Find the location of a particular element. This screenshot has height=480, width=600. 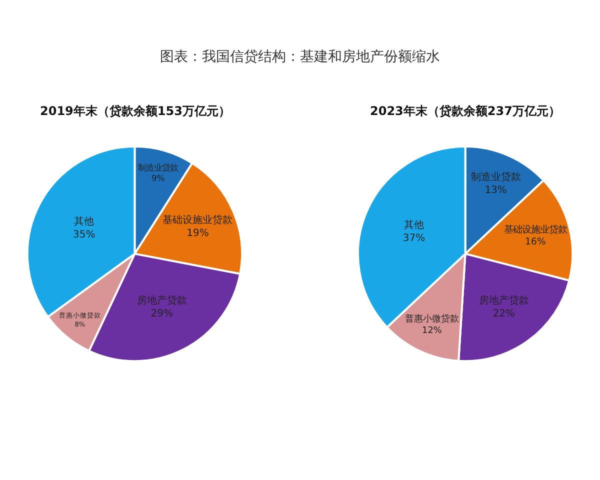

data-label: 35% is located at coordinates (84, 235).